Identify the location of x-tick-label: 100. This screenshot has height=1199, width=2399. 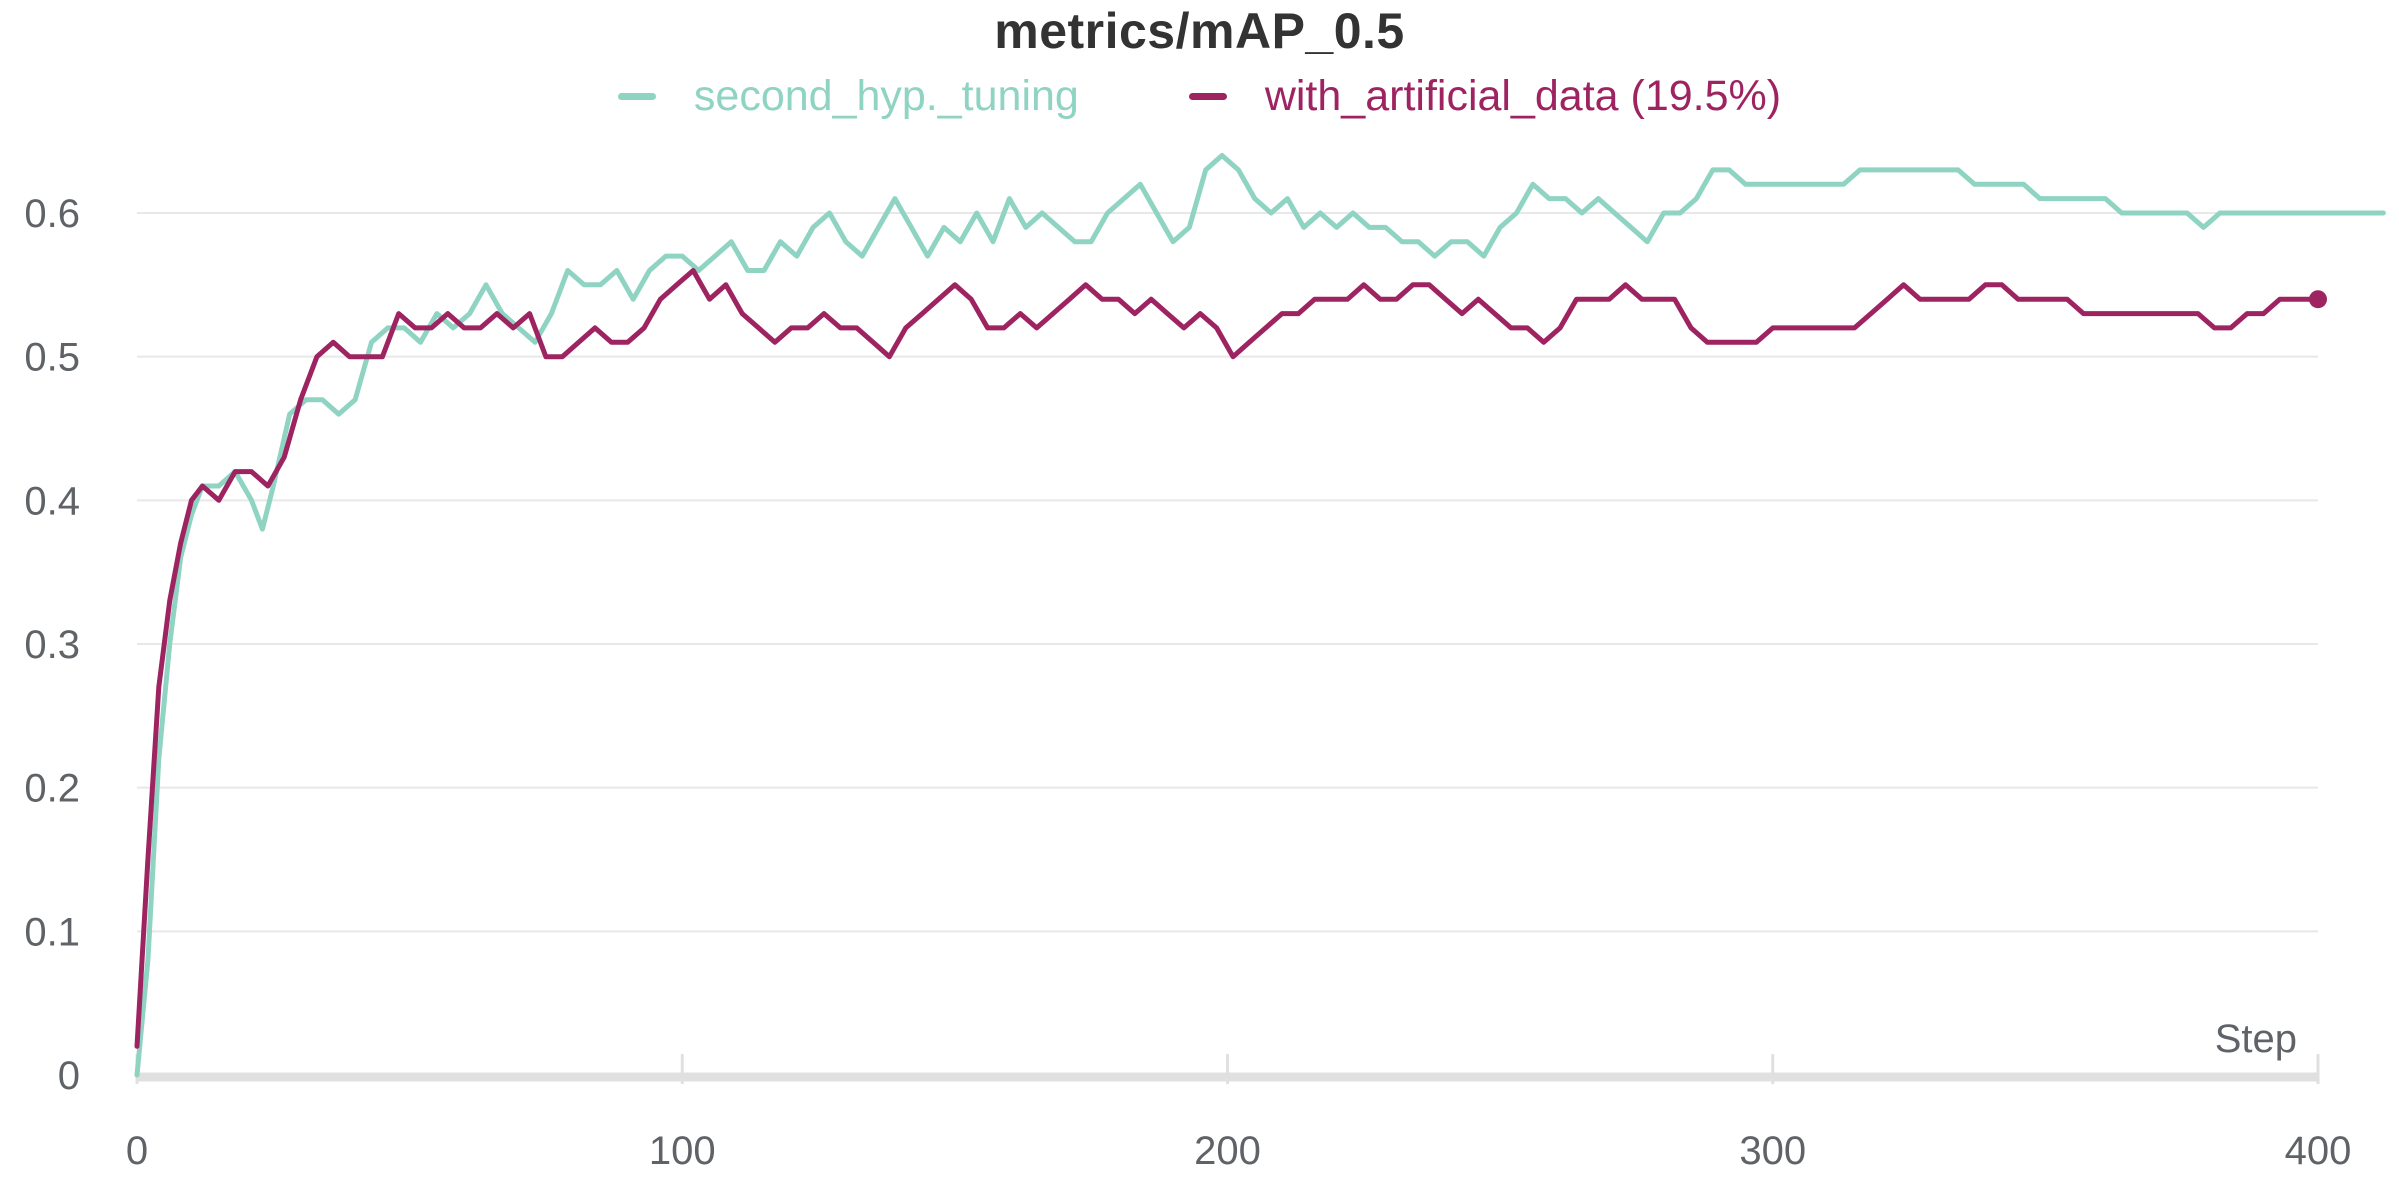
(682, 1151).